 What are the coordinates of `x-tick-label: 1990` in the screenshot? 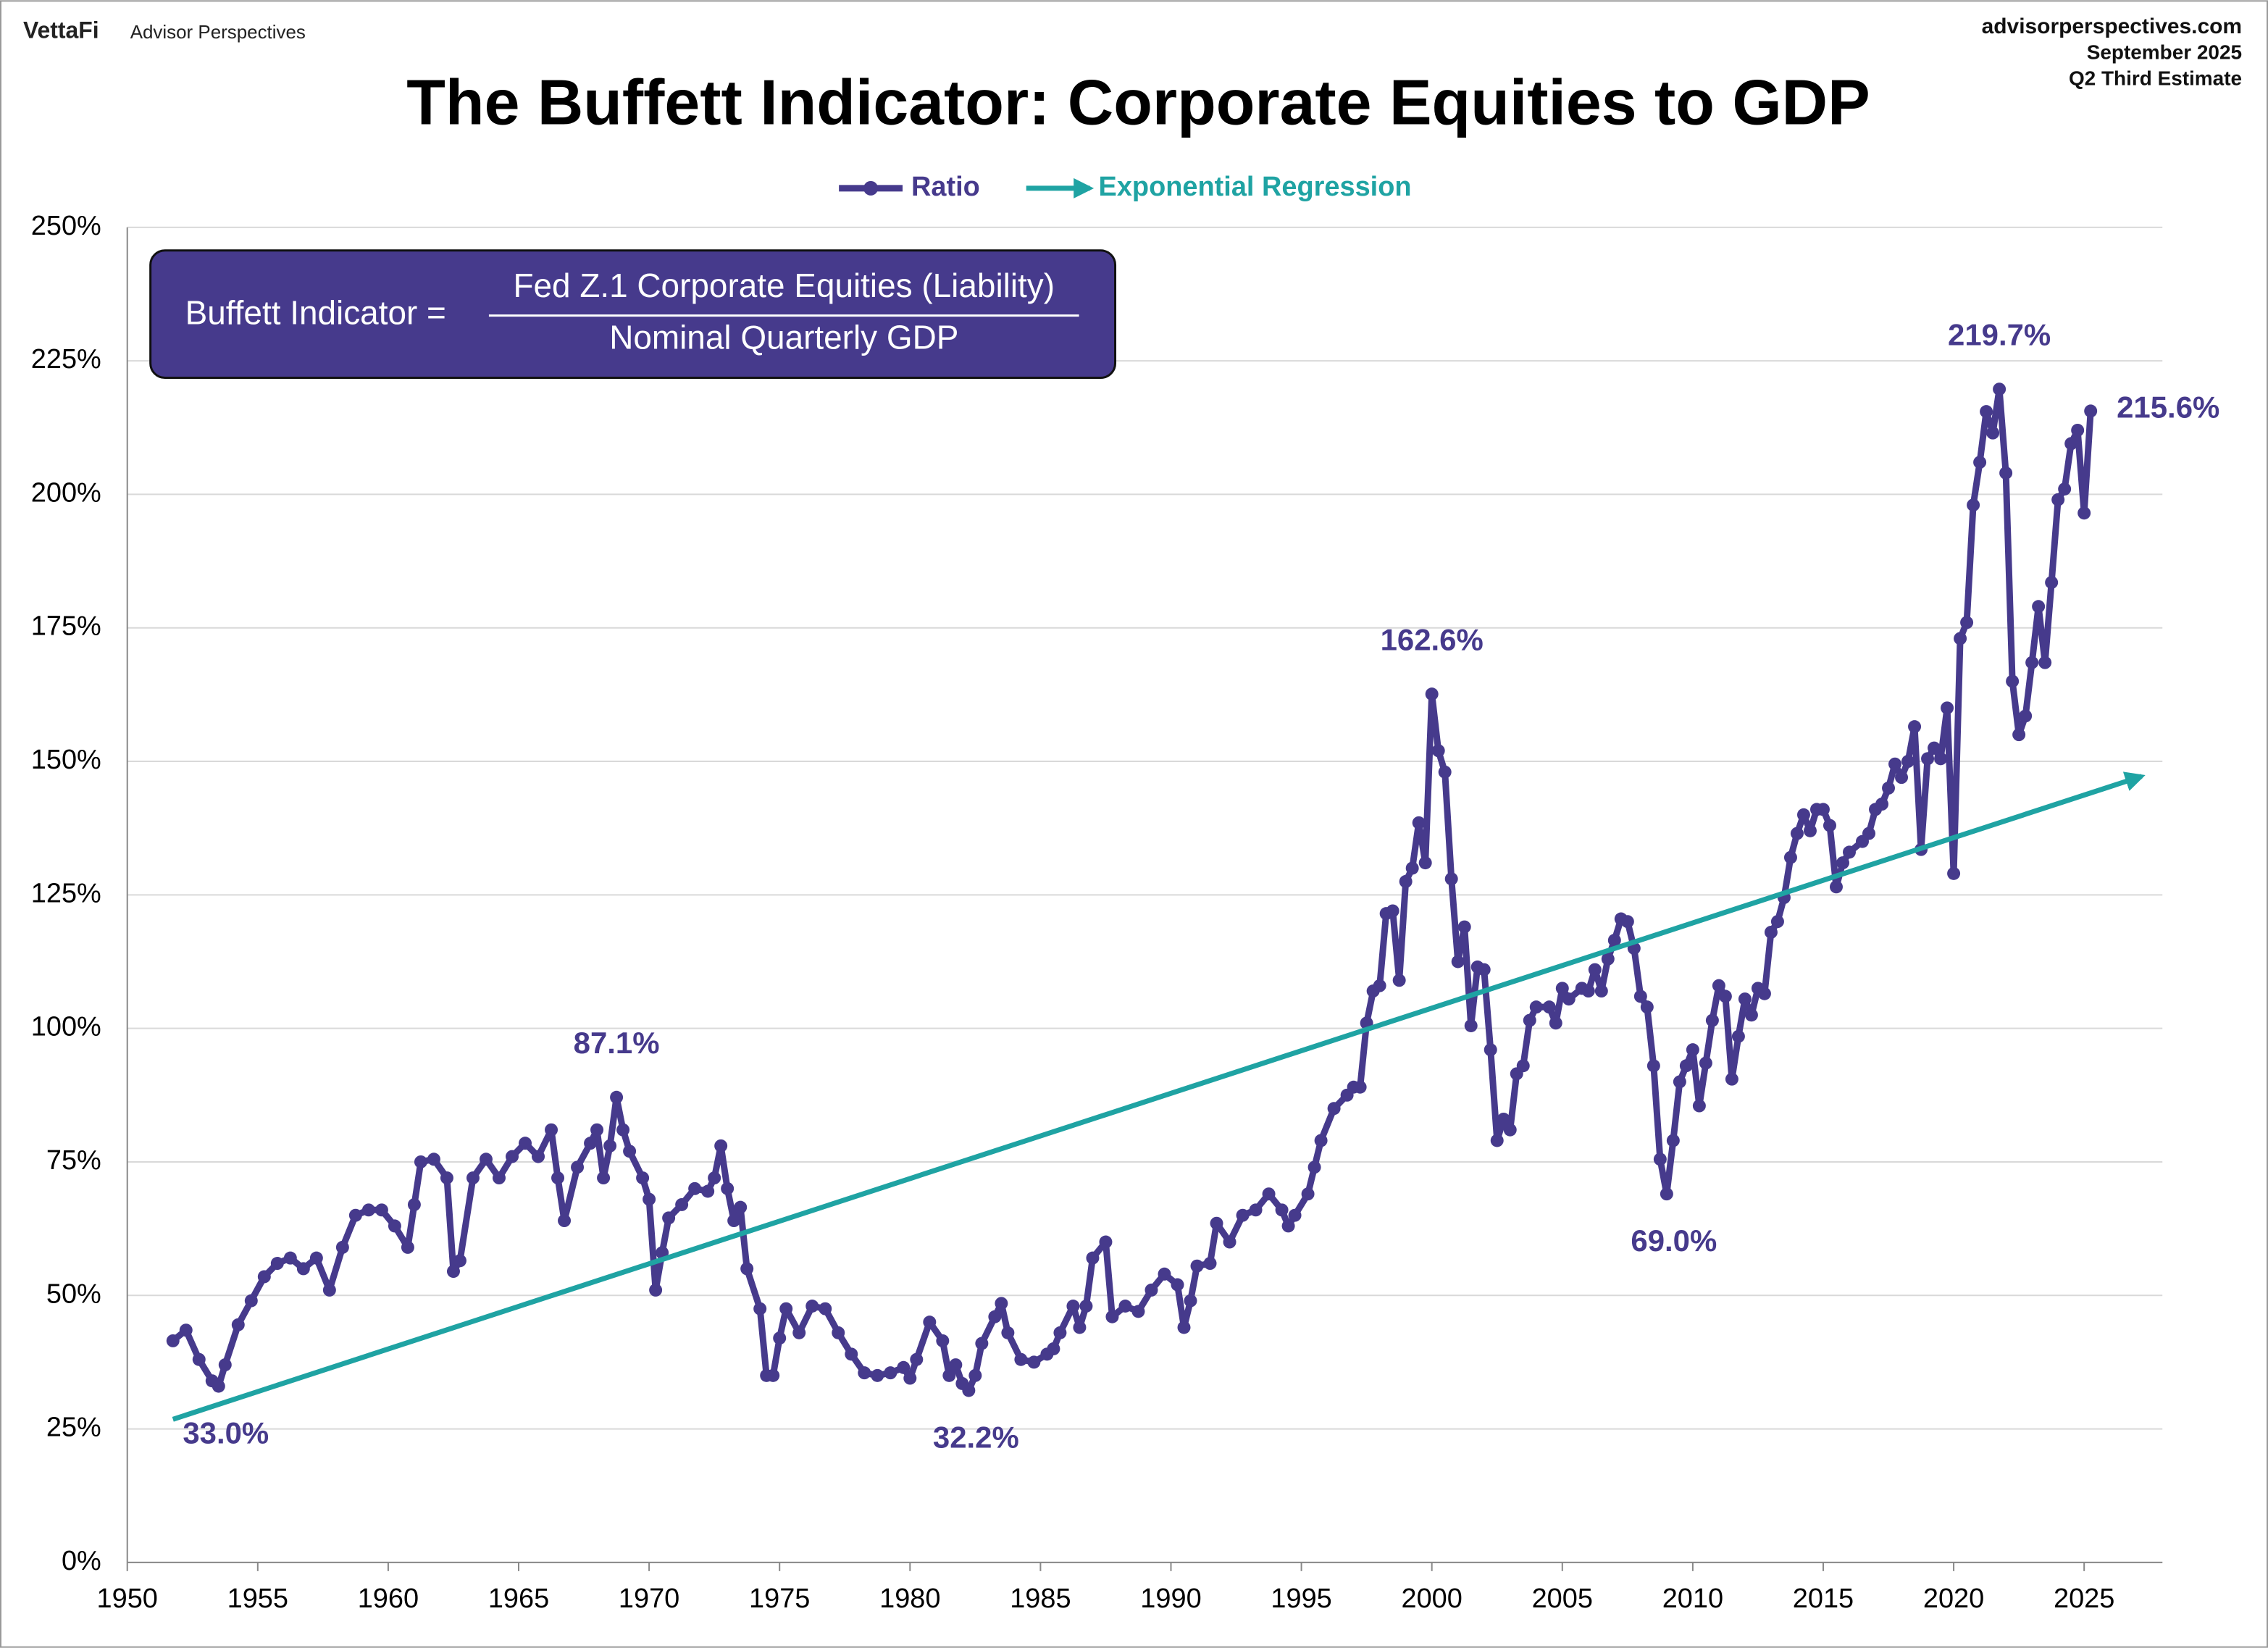 It's located at (1171, 1599).